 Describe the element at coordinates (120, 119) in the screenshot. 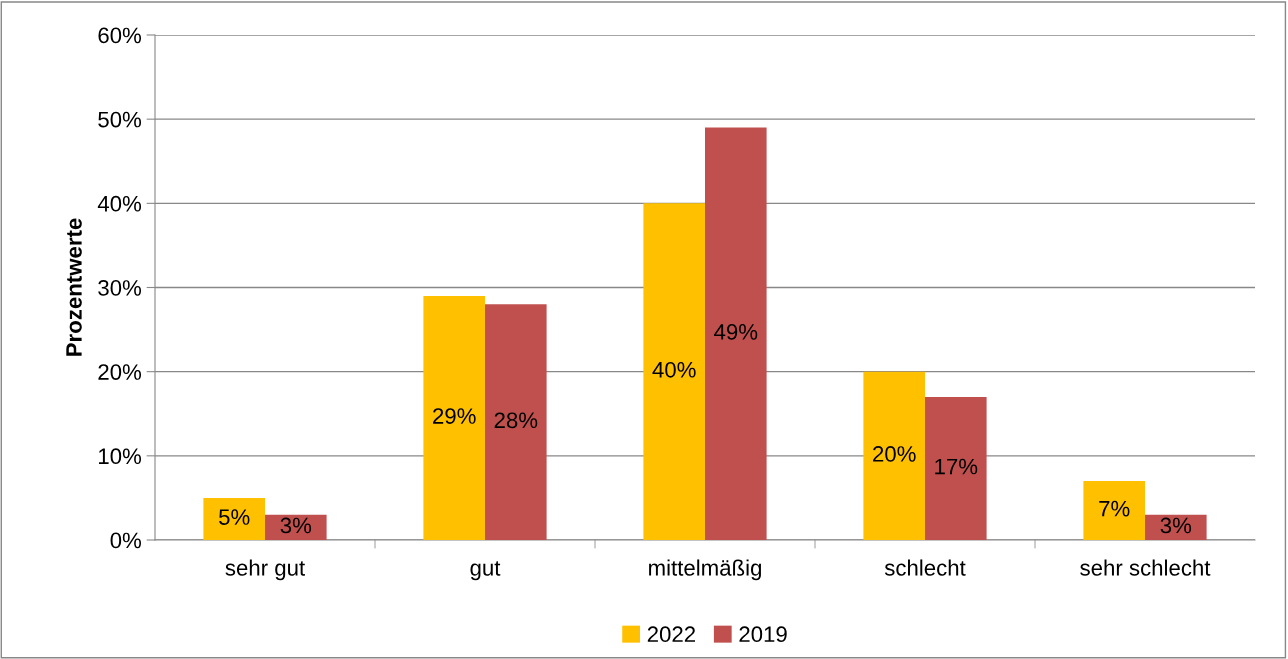

I see `y-tick-label: 50%` at that location.